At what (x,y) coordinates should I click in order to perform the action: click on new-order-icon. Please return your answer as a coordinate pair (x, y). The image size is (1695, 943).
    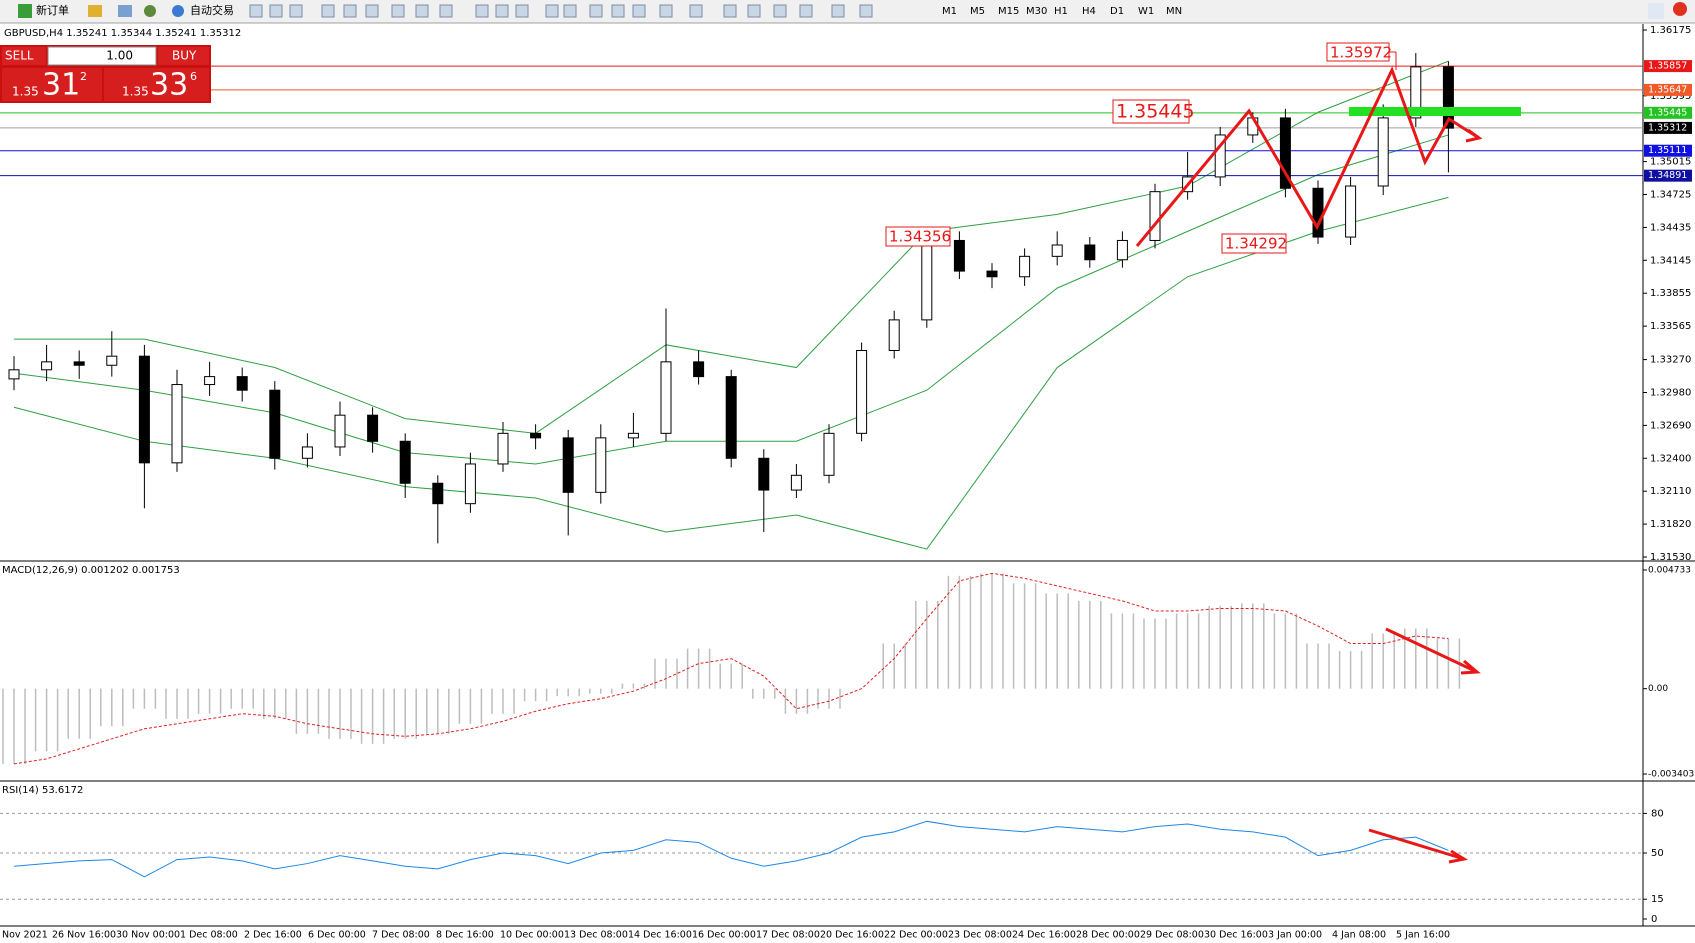
    Looking at the image, I should click on (25, 11).